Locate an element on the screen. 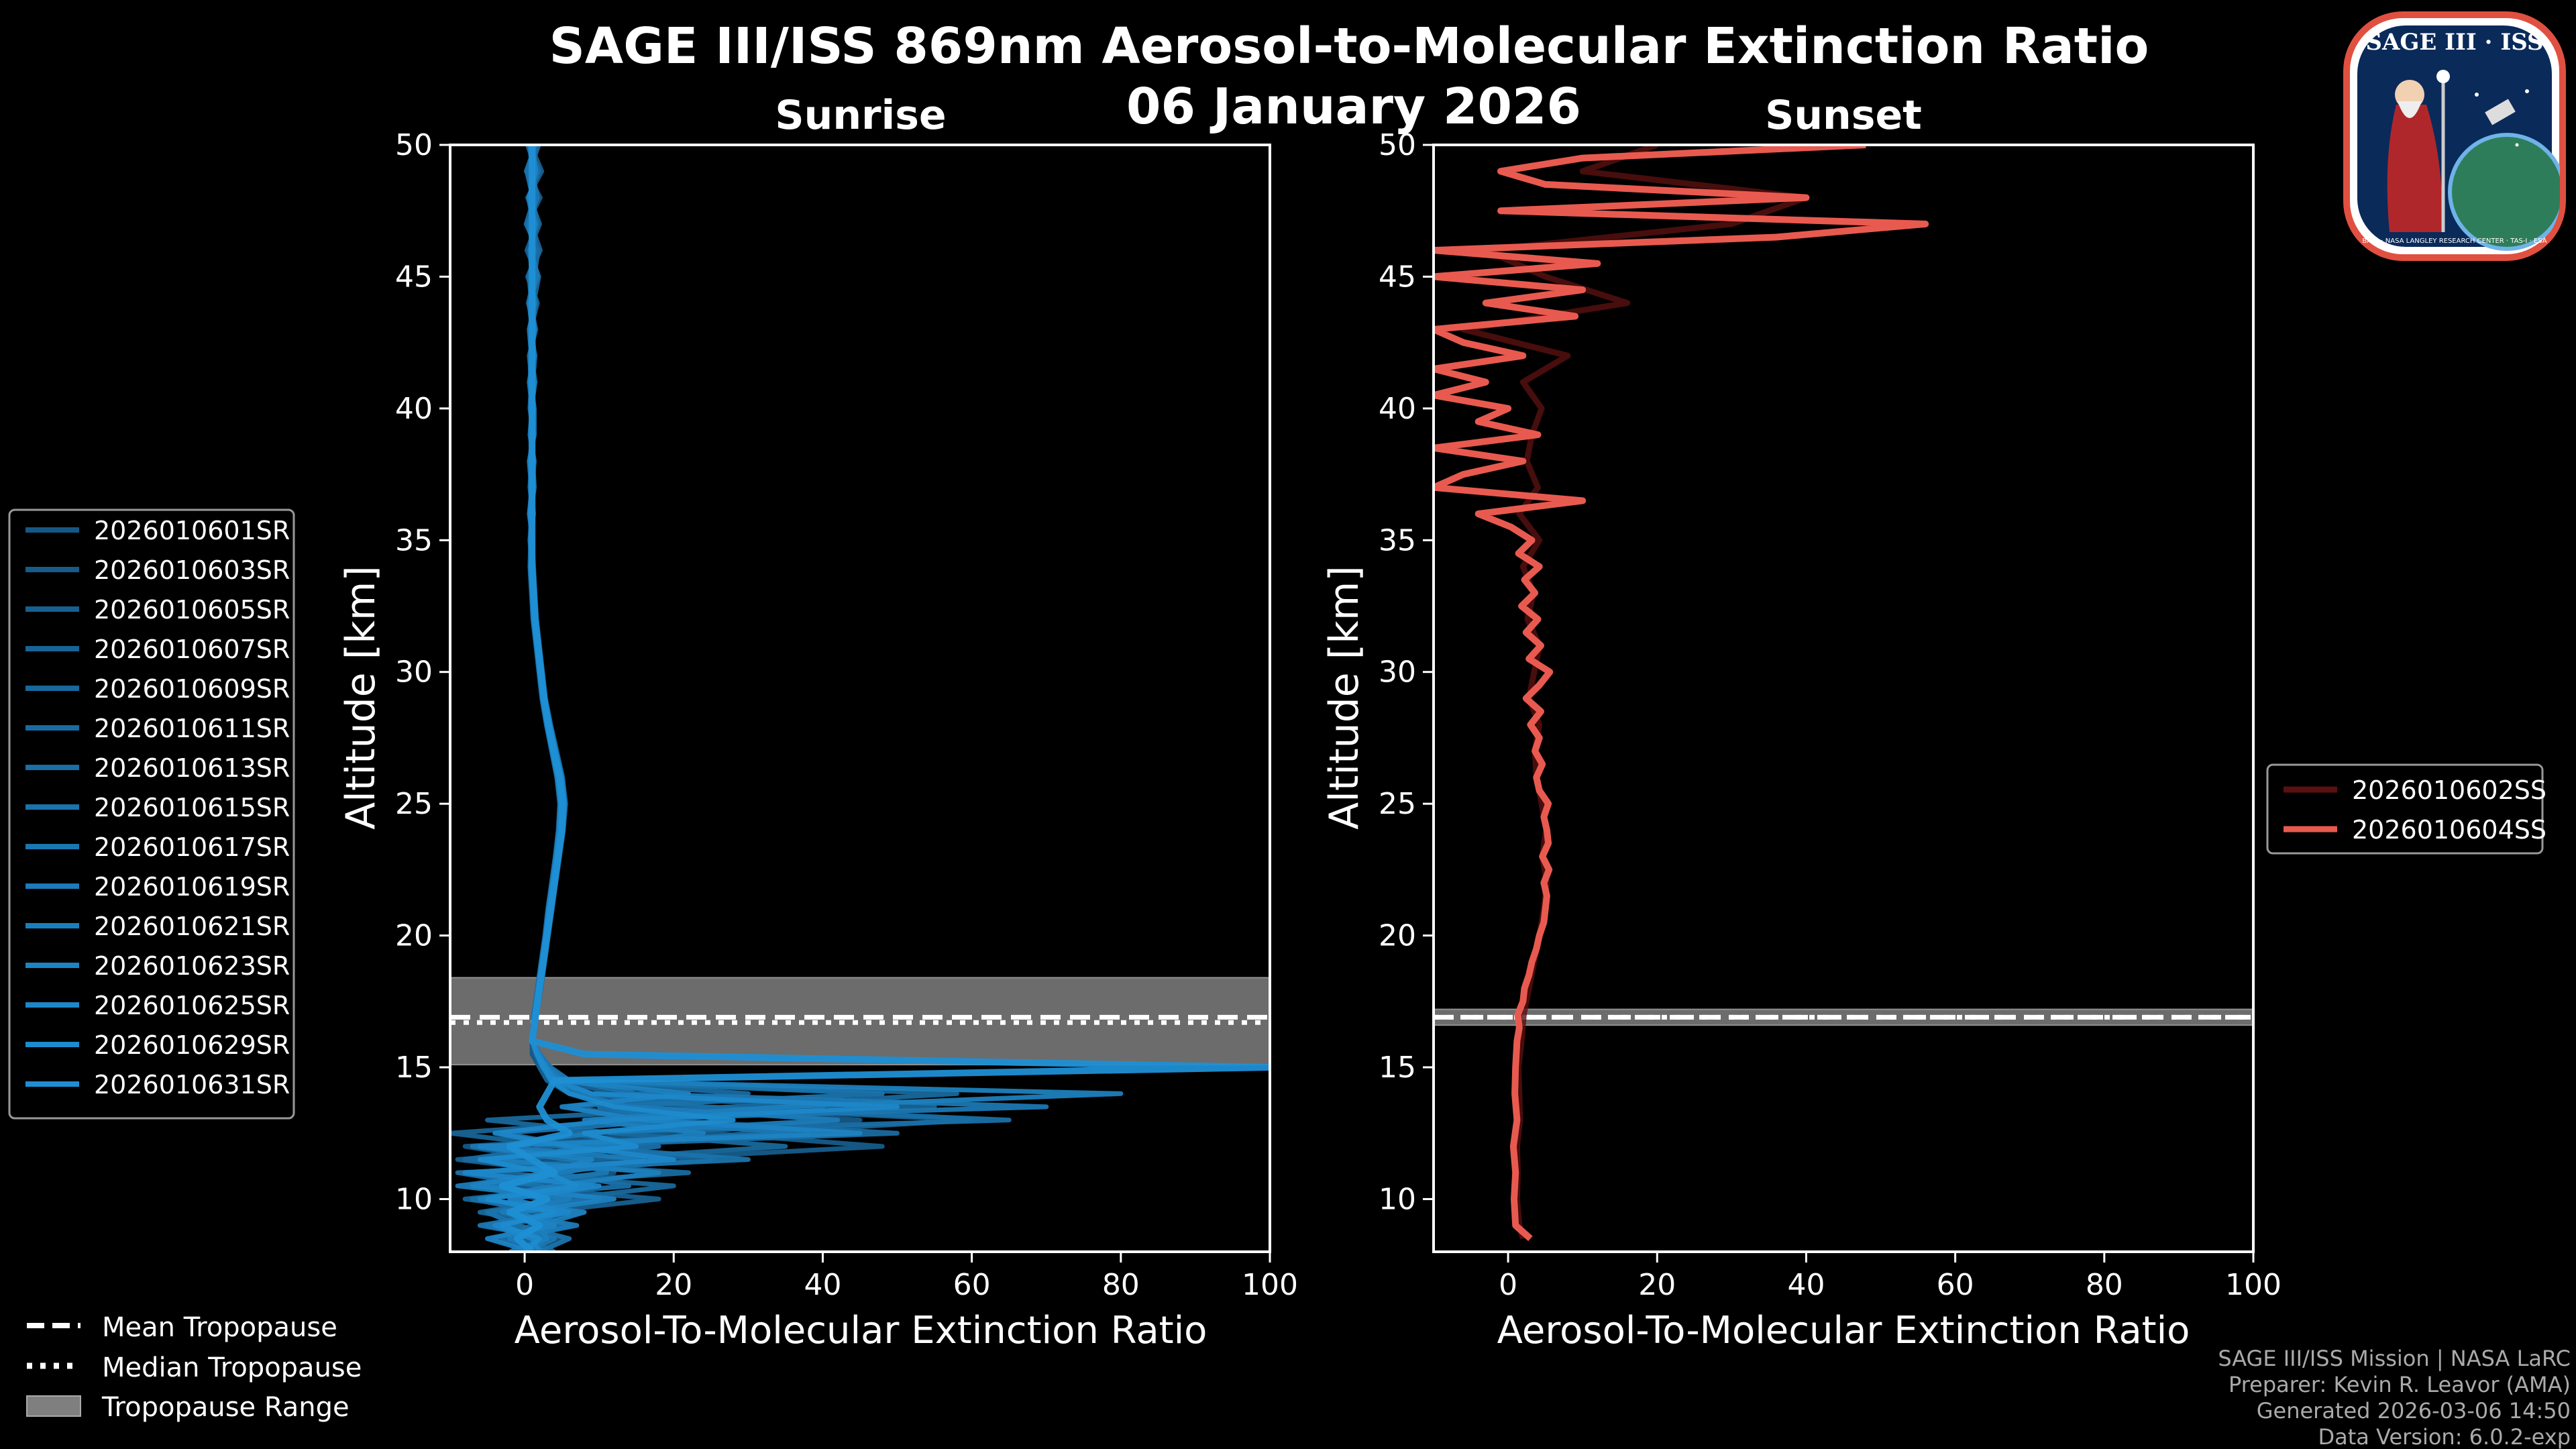 The image size is (2576, 1449). sunrise-xtick-label: 60 is located at coordinates (972, 1285).